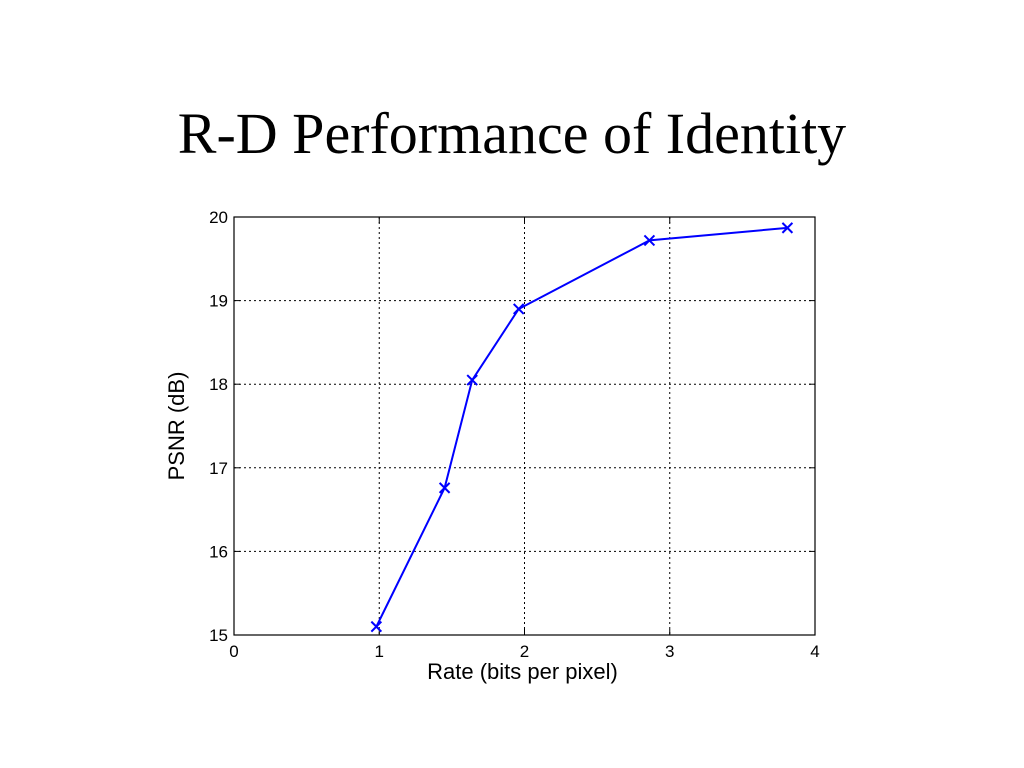 The image size is (1024, 768). What do you see at coordinates (218, 384) in the screenshot?
I see `y-tick-label: 18` at bounding box center [218, 384].